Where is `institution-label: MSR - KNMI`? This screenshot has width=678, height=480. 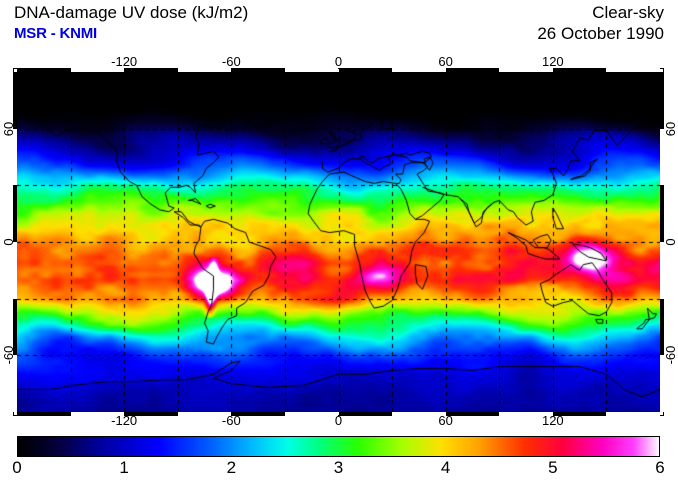
institution-label: MSR - KNMI is located at coordinates (55, 33).